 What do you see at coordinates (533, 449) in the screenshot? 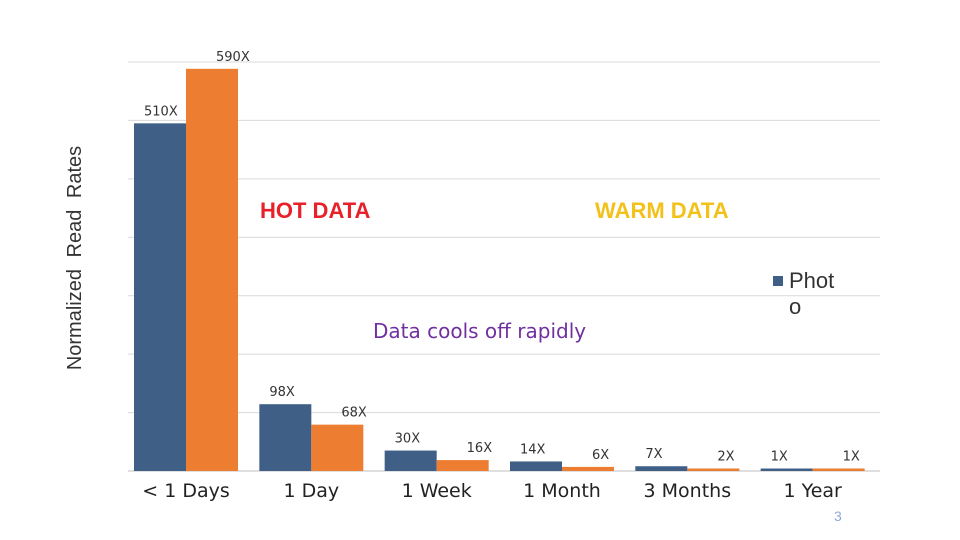
I see `data-label: 14X` at bounding box center [533, 449].